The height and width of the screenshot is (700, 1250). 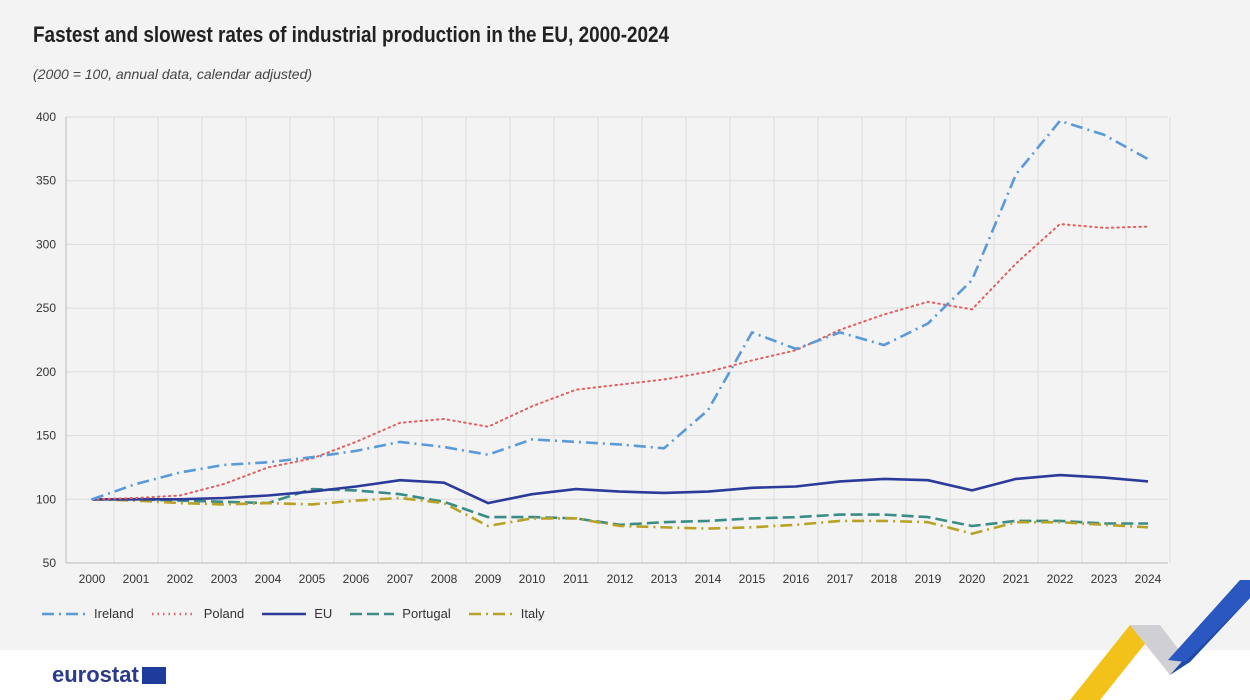 What do you see at coordinates (268, 579) in the screenshot?
I see `x-tick-label: 2004` at bounding box center [268, 579].